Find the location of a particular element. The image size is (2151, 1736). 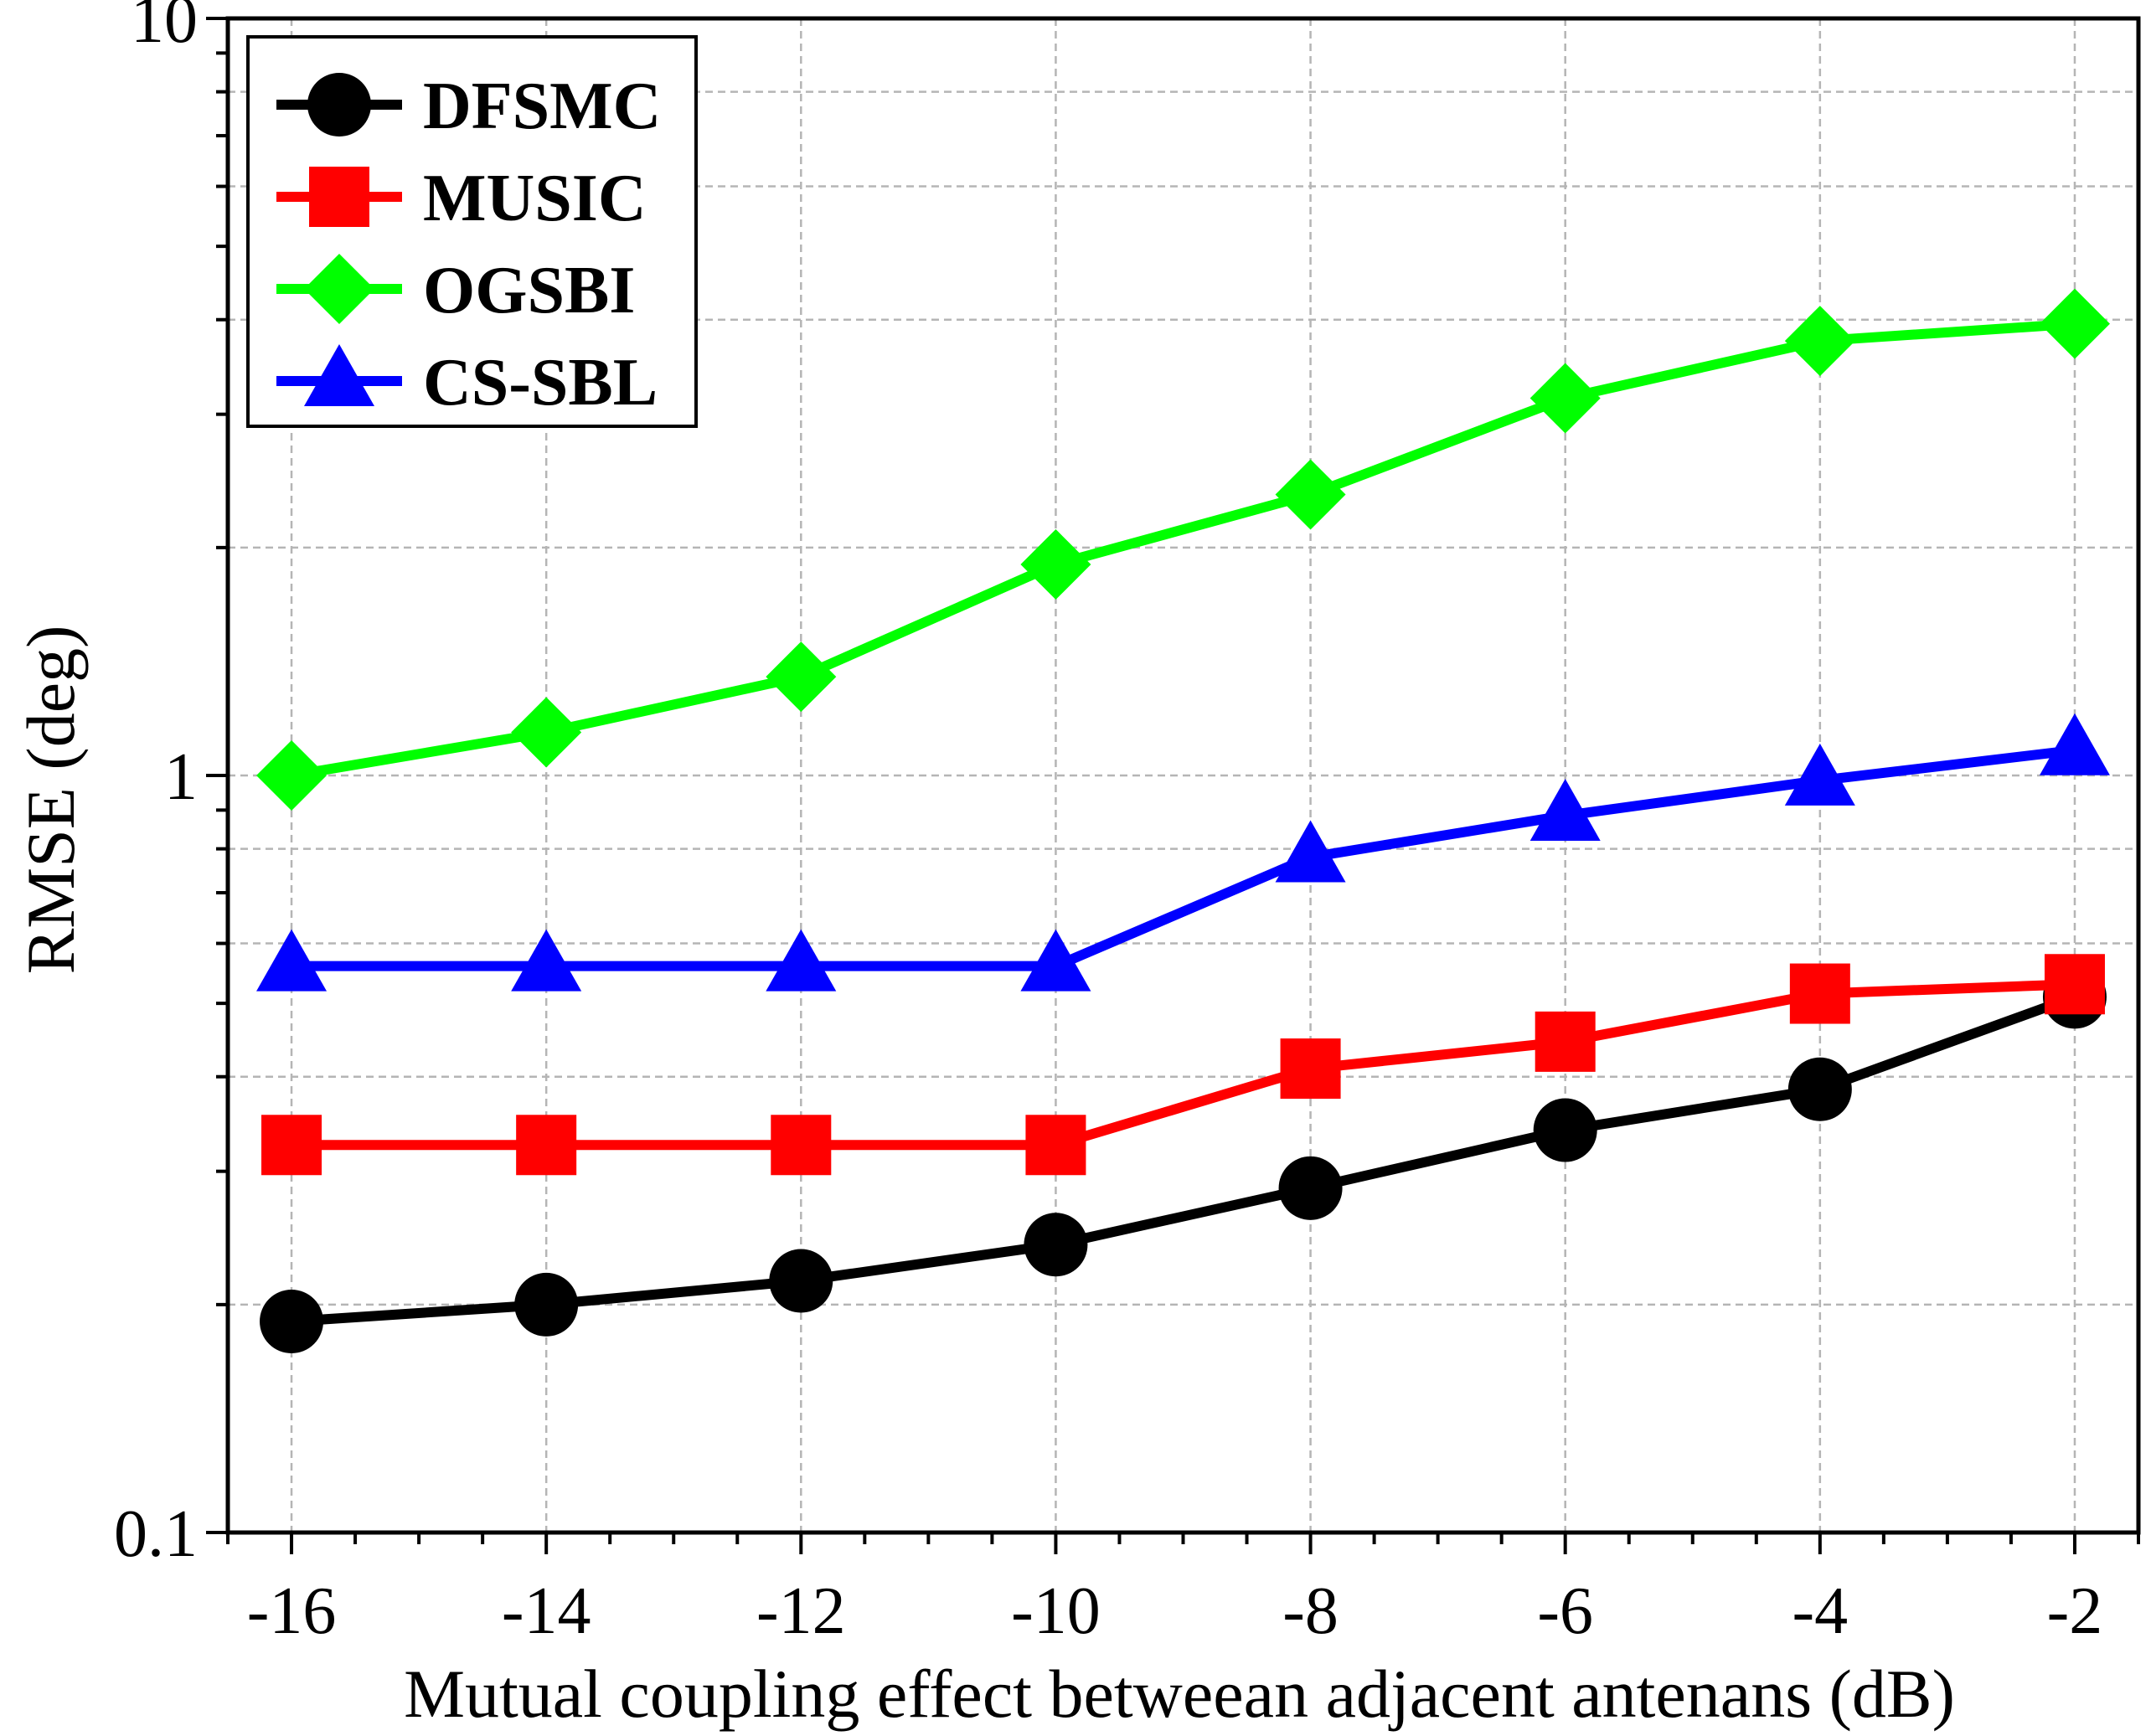

y-tick-label: 0.1 is located at coordinates (156, 1534).